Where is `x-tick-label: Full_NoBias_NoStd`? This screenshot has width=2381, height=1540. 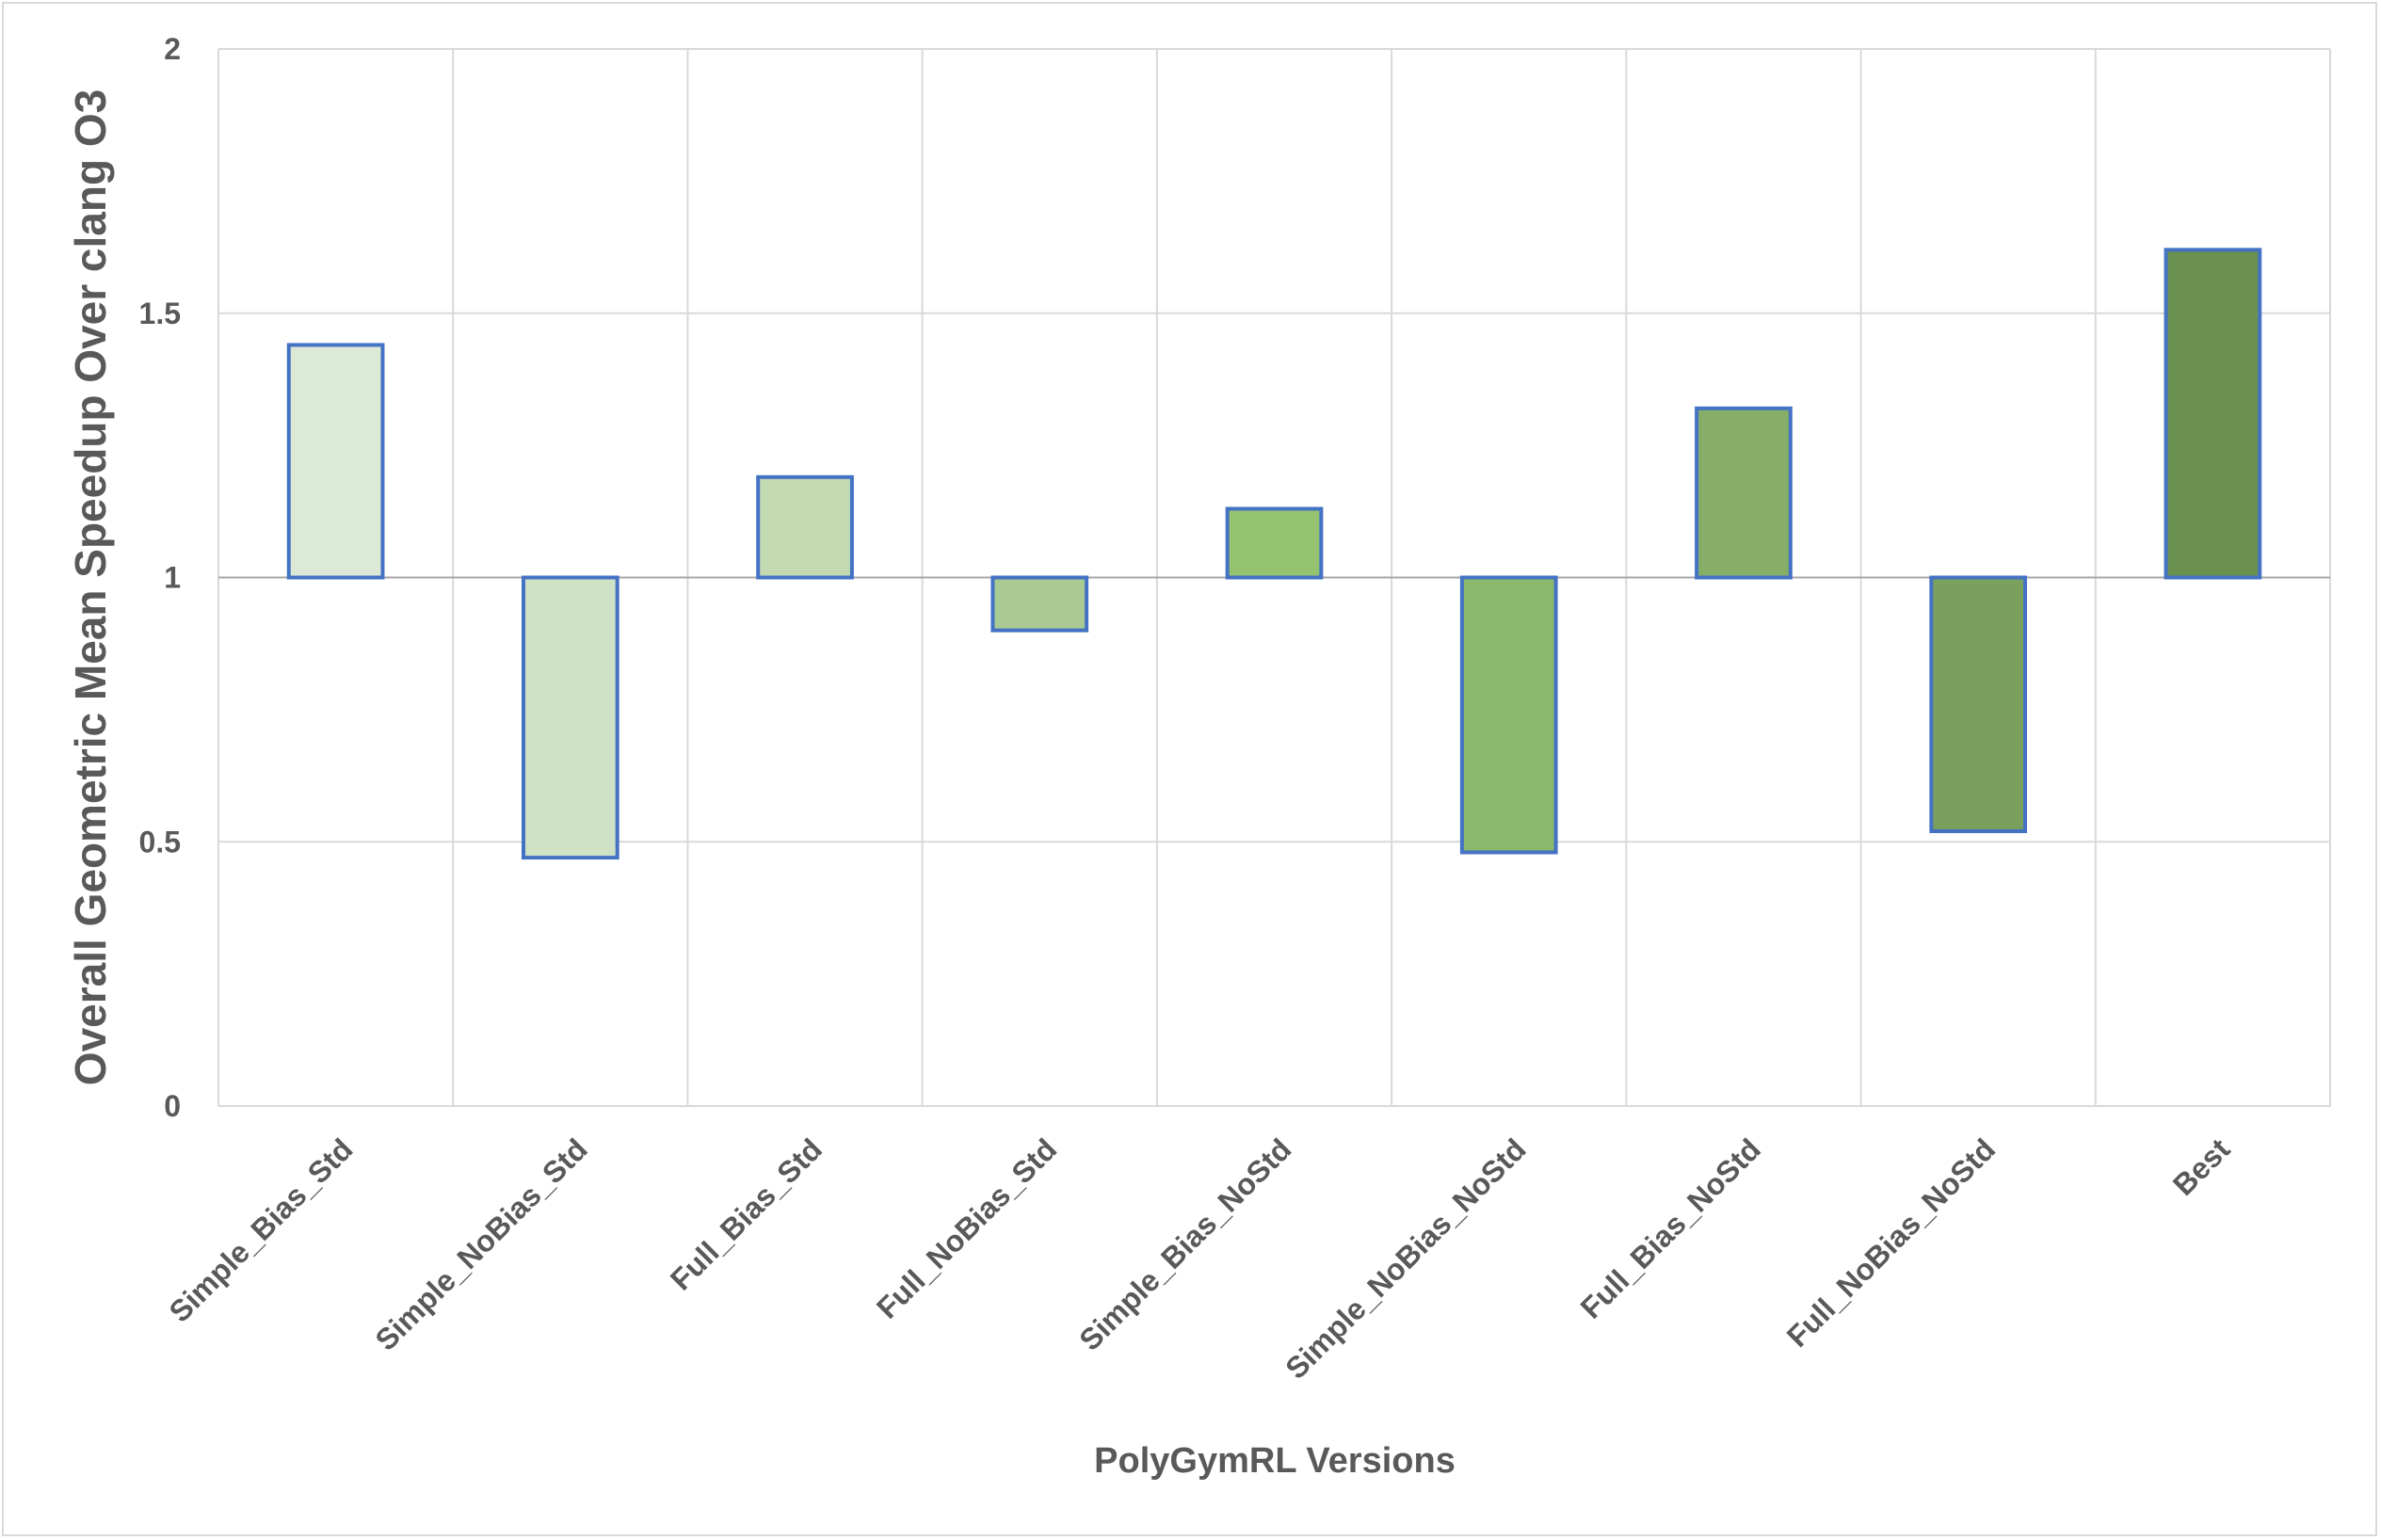
x-tick-label: Full_NoBias_NoStd is located at coordinates (1891, 1242).